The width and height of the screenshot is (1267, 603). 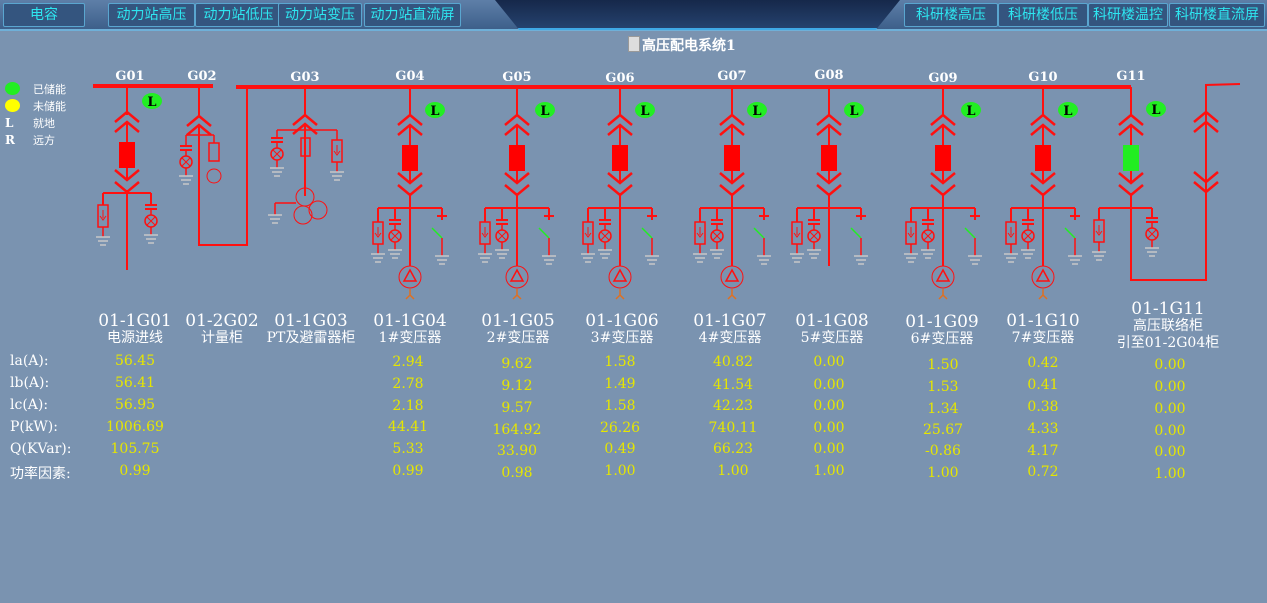 I want to click on measurement-value: 0.38, so click(x=1043, y=407).